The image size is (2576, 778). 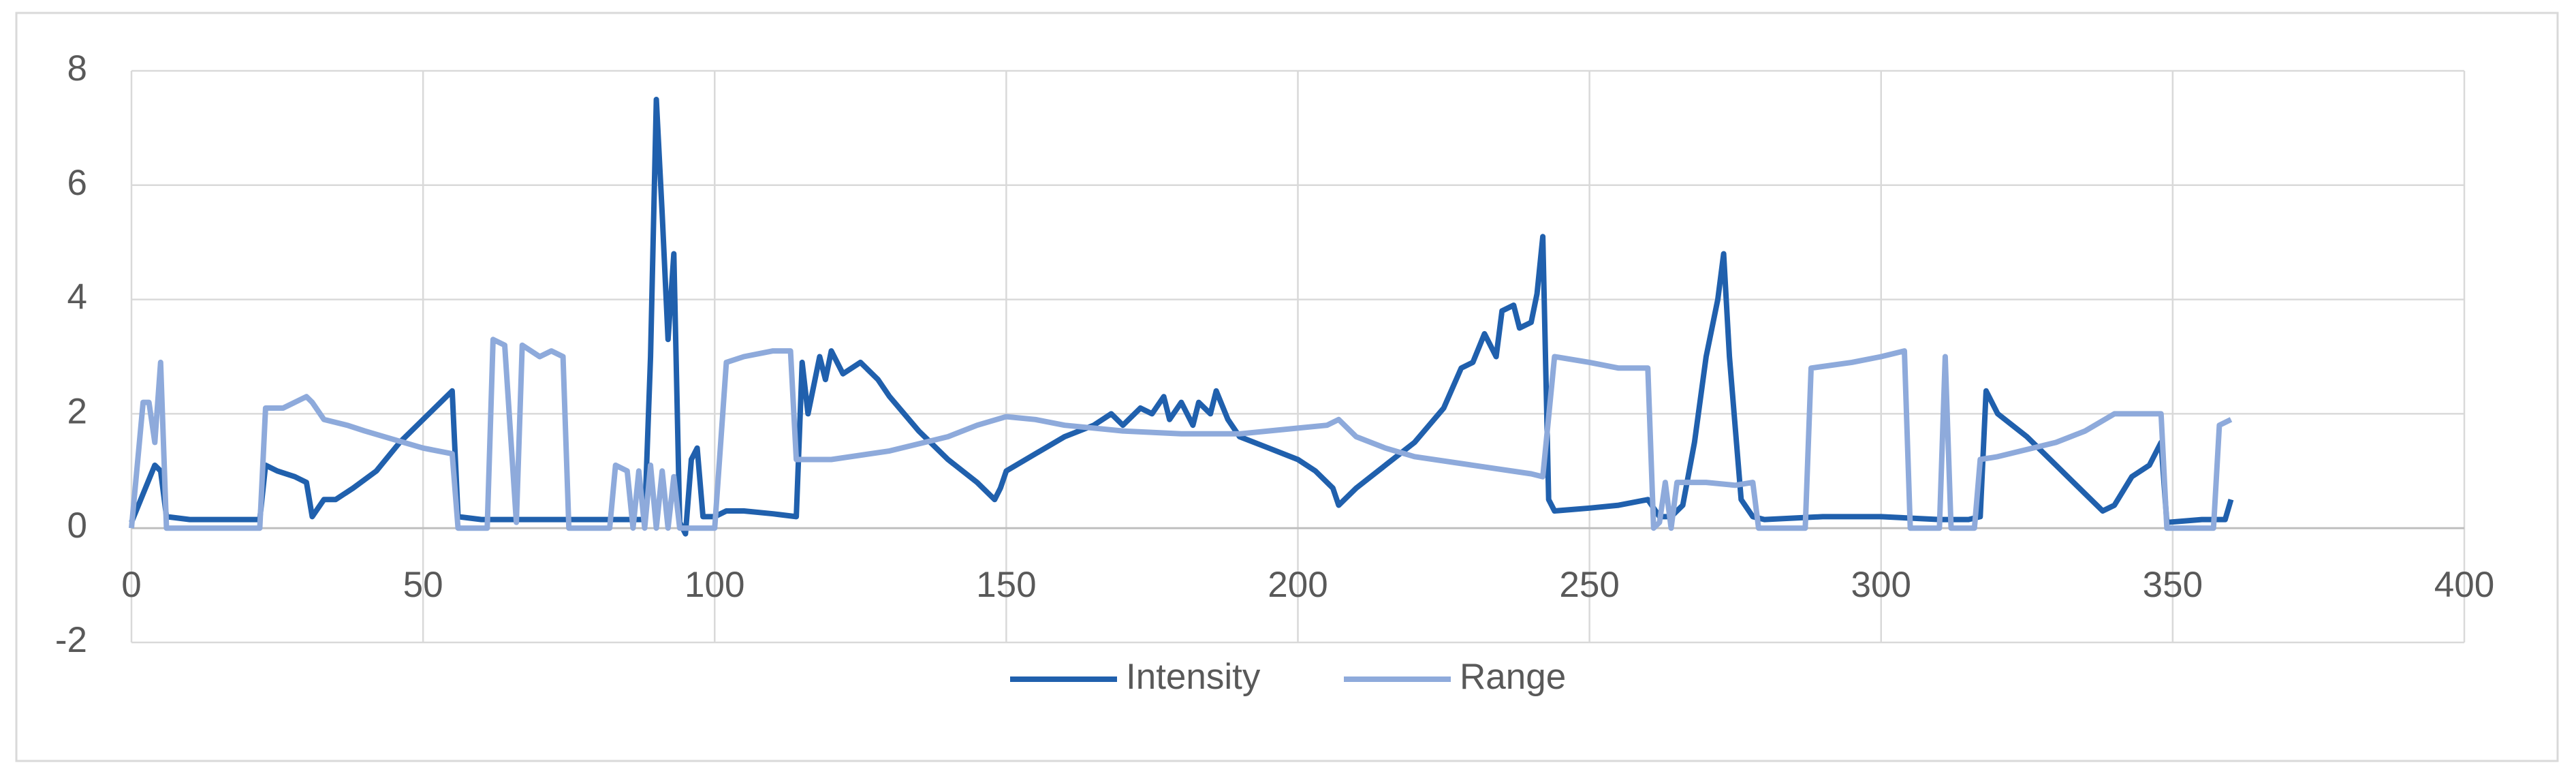 What do you see at coordinates (1006, 585) in the screenshot?
I see `x-tick-label: 150` at bounding box center [1006, 585].